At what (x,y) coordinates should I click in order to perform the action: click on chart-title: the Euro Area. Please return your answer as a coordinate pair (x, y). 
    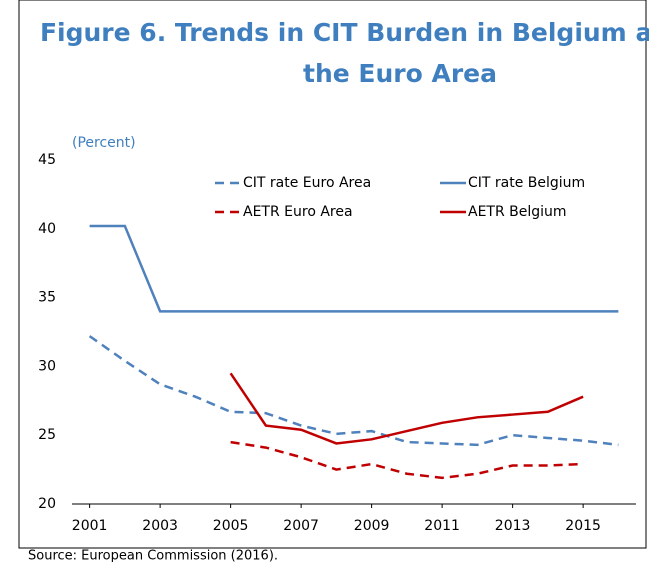
    Looking at the image, I should click on (400, 73).